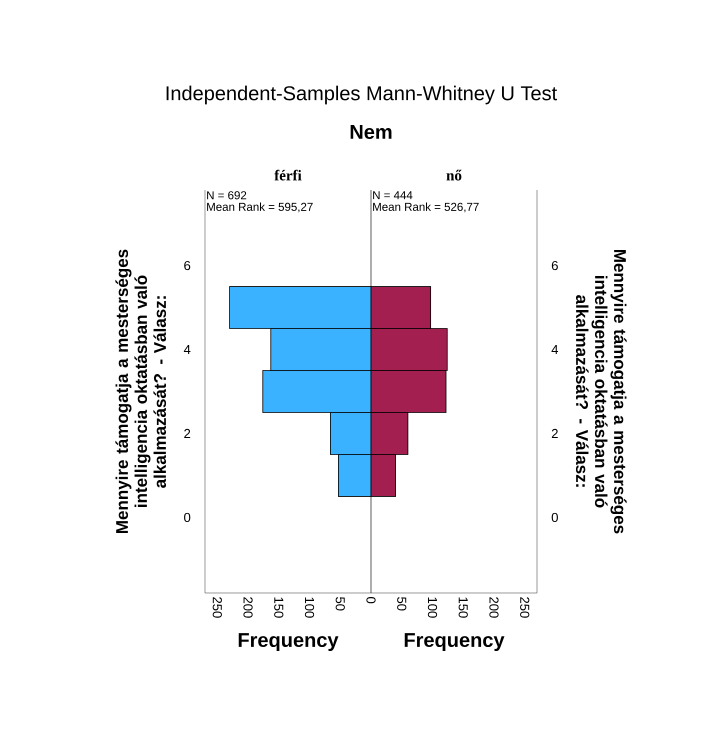  What do you see at coordinates (371, 132) in the screenshot?
I see `chart-subtitle: Nem` at bounding box center [371, 132].